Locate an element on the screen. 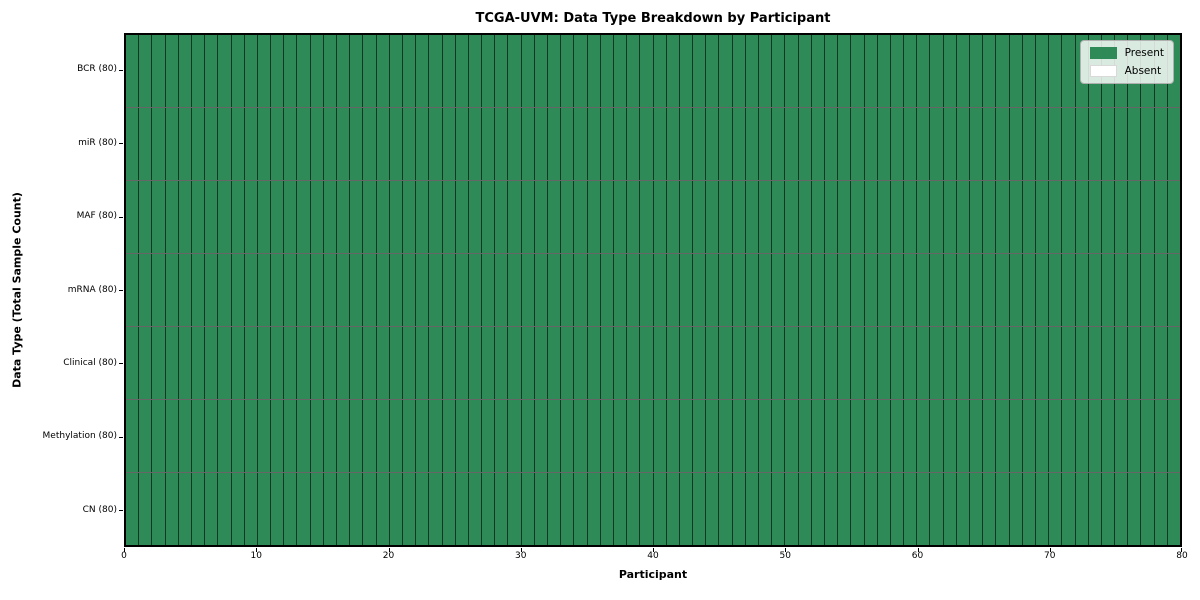 This screenshot has width=1200, height=600. legend-item-absent: Absent is located at coordinates (1126, 71).